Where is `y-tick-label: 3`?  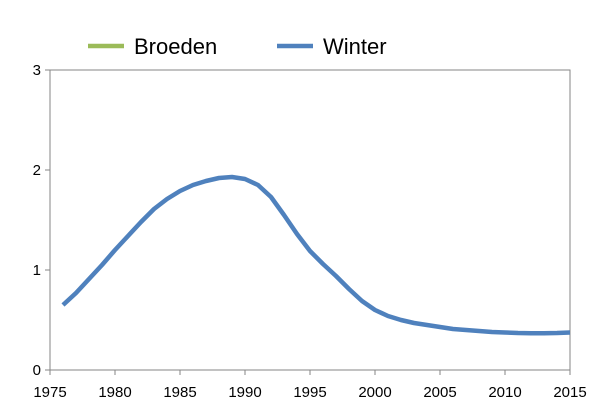
y-tick-label: 3 is located at coordinates (37, 70).